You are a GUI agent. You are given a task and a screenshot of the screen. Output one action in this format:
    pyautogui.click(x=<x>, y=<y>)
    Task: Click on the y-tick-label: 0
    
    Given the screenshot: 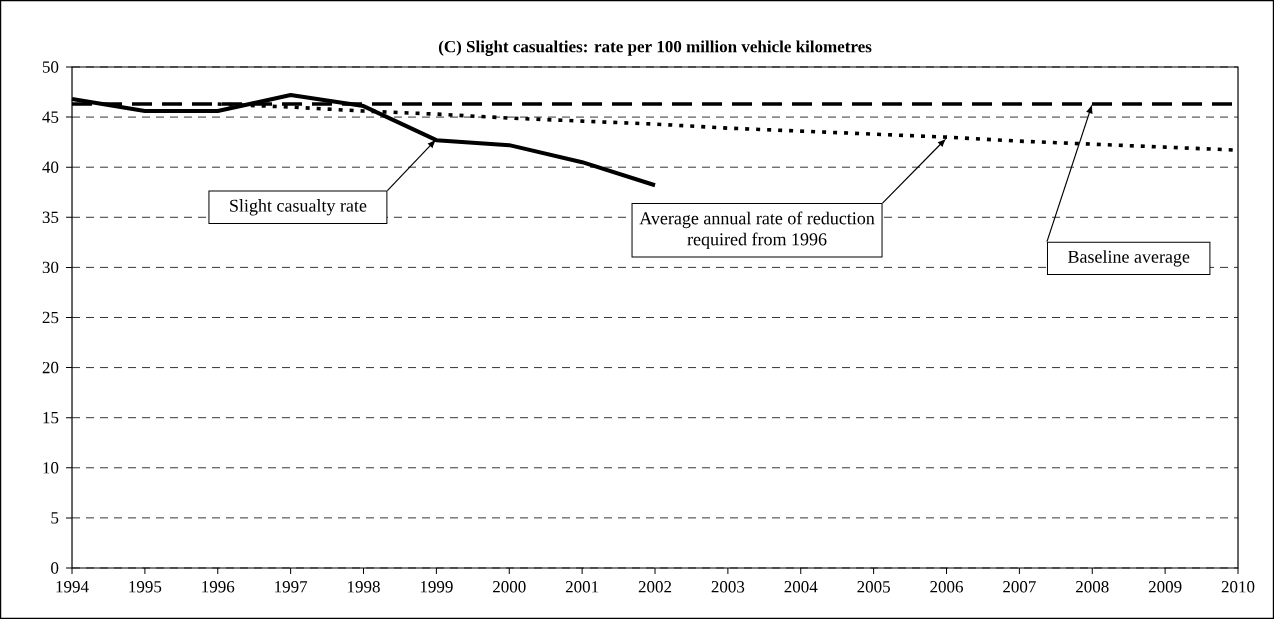 What is the action you would take?
    pyautogui.click(x=55, y=568)
    